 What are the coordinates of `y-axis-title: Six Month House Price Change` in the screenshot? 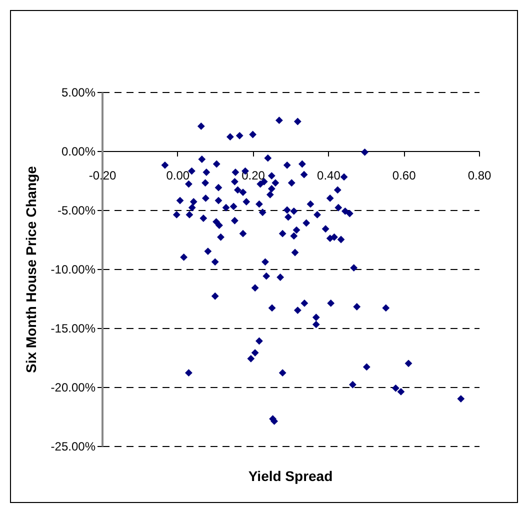 It's located at (30, 269).